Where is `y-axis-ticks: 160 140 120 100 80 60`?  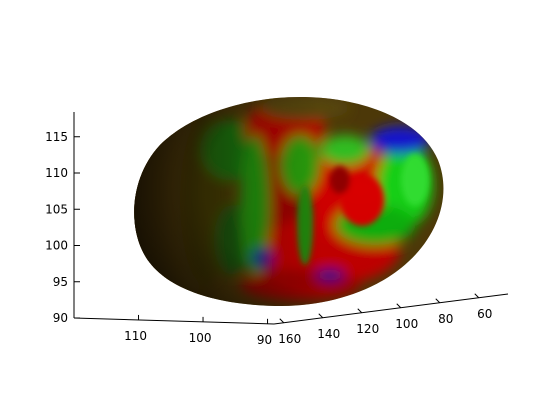 y-axis-ticks: 160 140 120 100 80 60 is located at coordinates (385, 319).